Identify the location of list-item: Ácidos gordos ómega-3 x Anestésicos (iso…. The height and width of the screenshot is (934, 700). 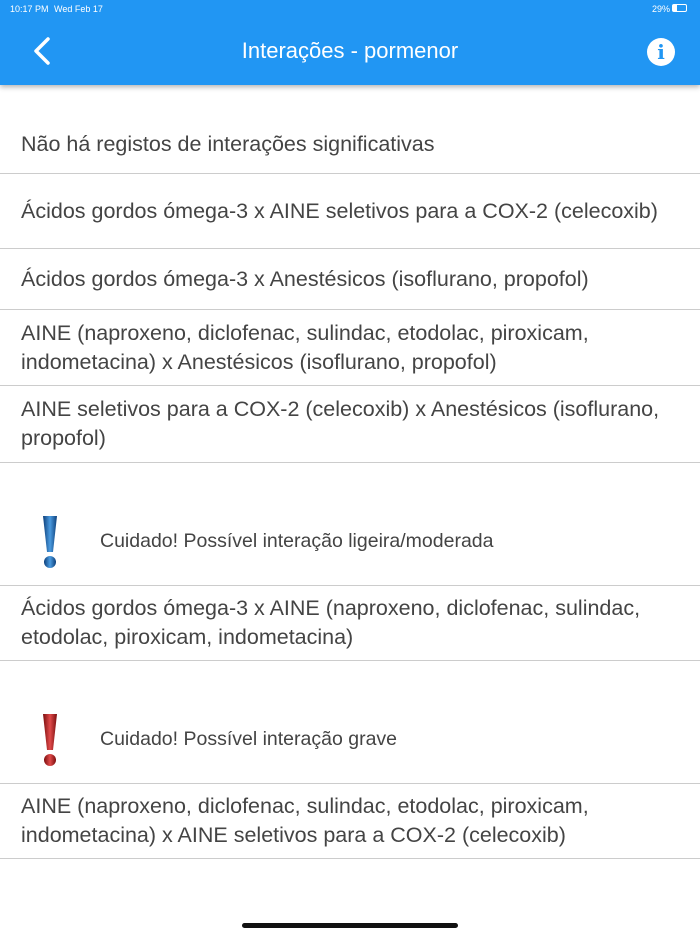
(350, 279).